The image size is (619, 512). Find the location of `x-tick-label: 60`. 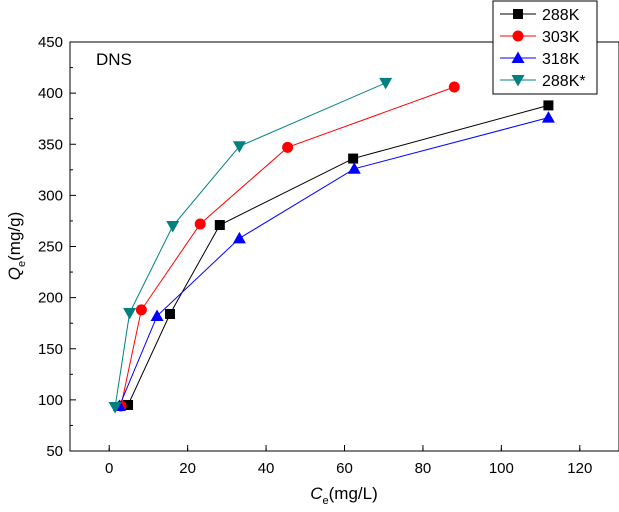

x-tick-label: 60 is located at coordinates (344, 468).